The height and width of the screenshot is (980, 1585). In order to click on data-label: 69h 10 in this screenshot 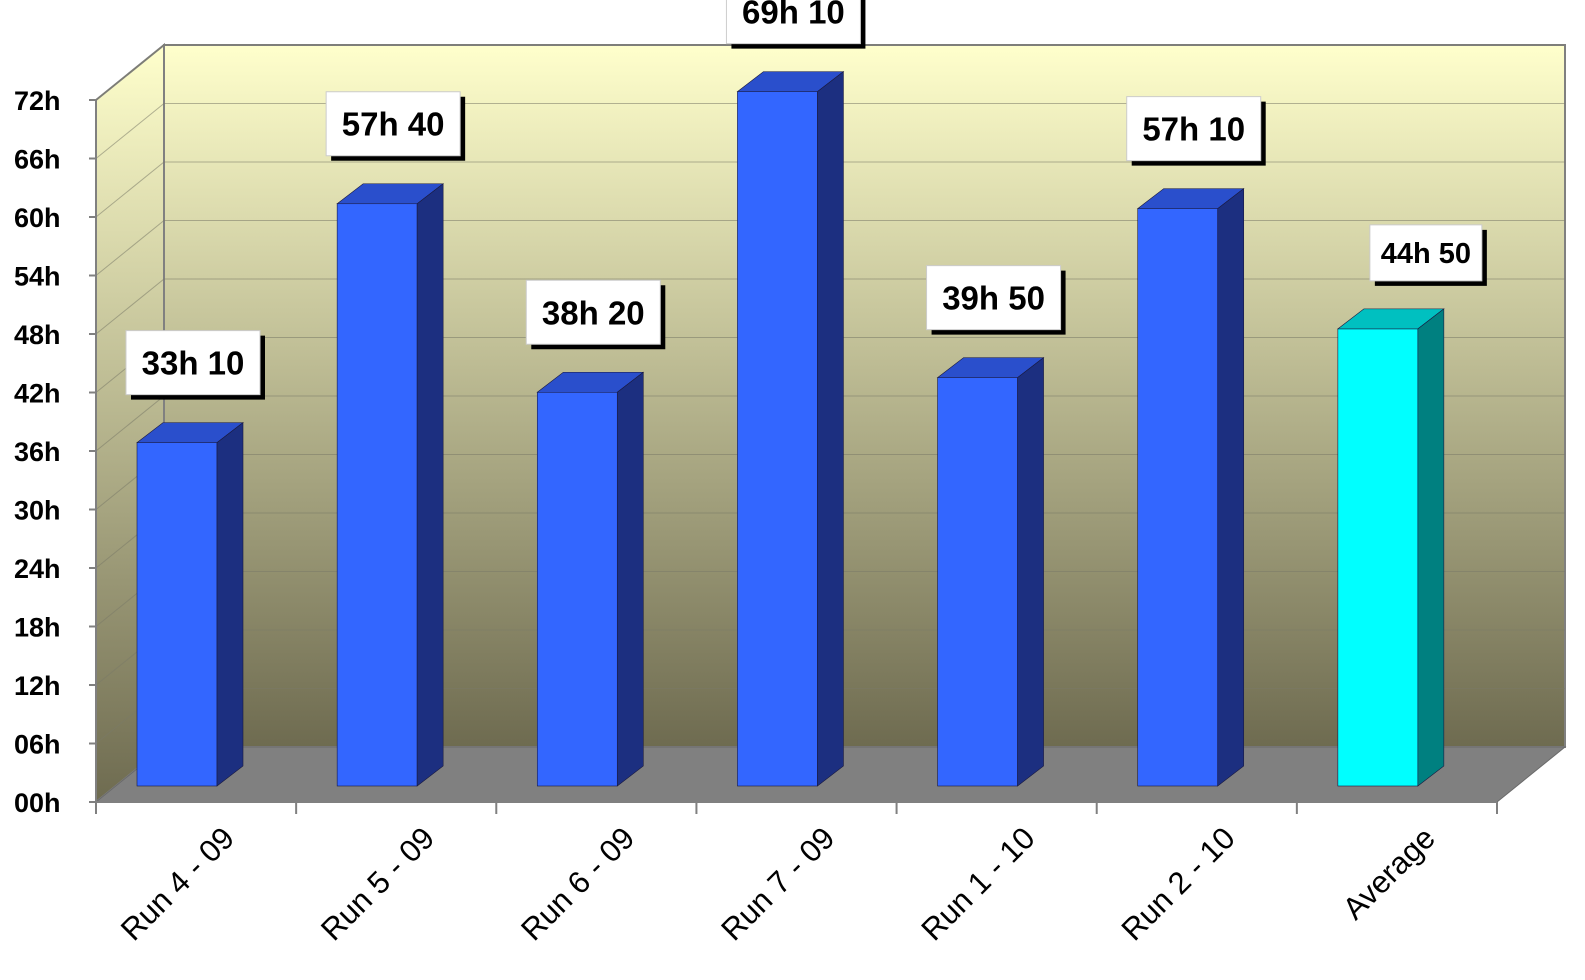, I will do `click(795, 24)`.